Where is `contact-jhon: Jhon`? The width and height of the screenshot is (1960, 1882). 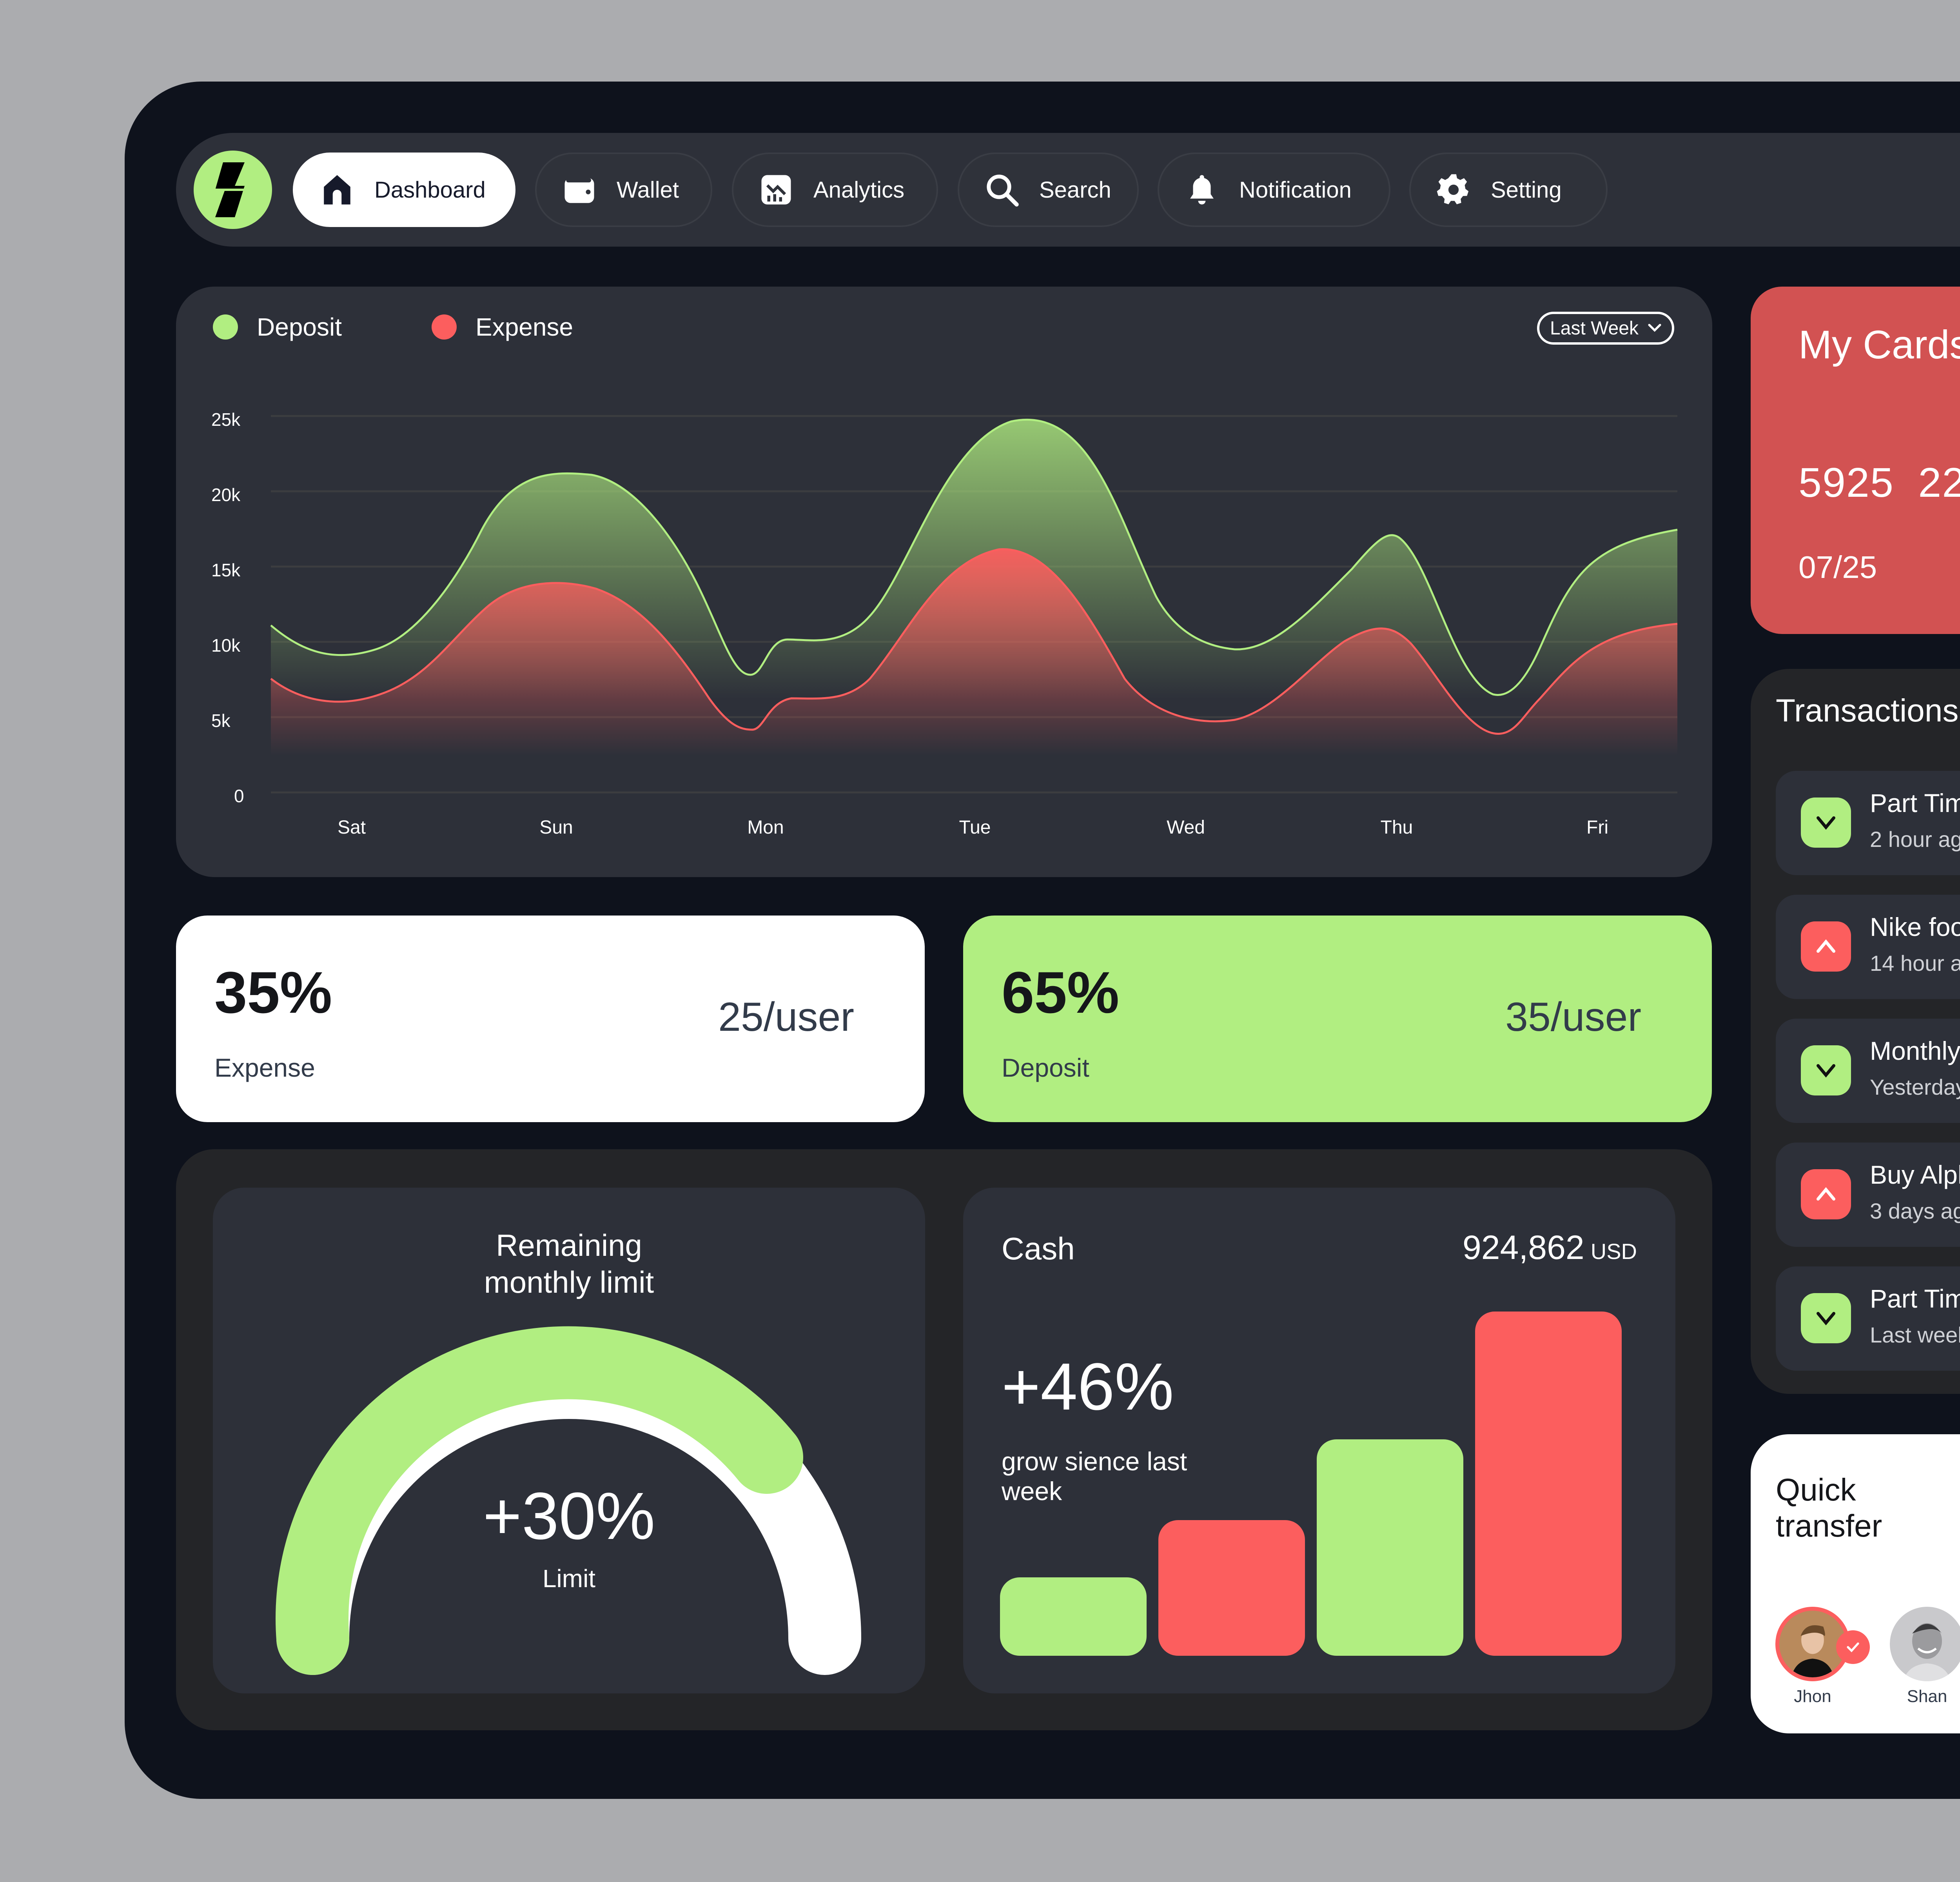
contact-jhon: Jhon is located at coordinates (1822, 1656).